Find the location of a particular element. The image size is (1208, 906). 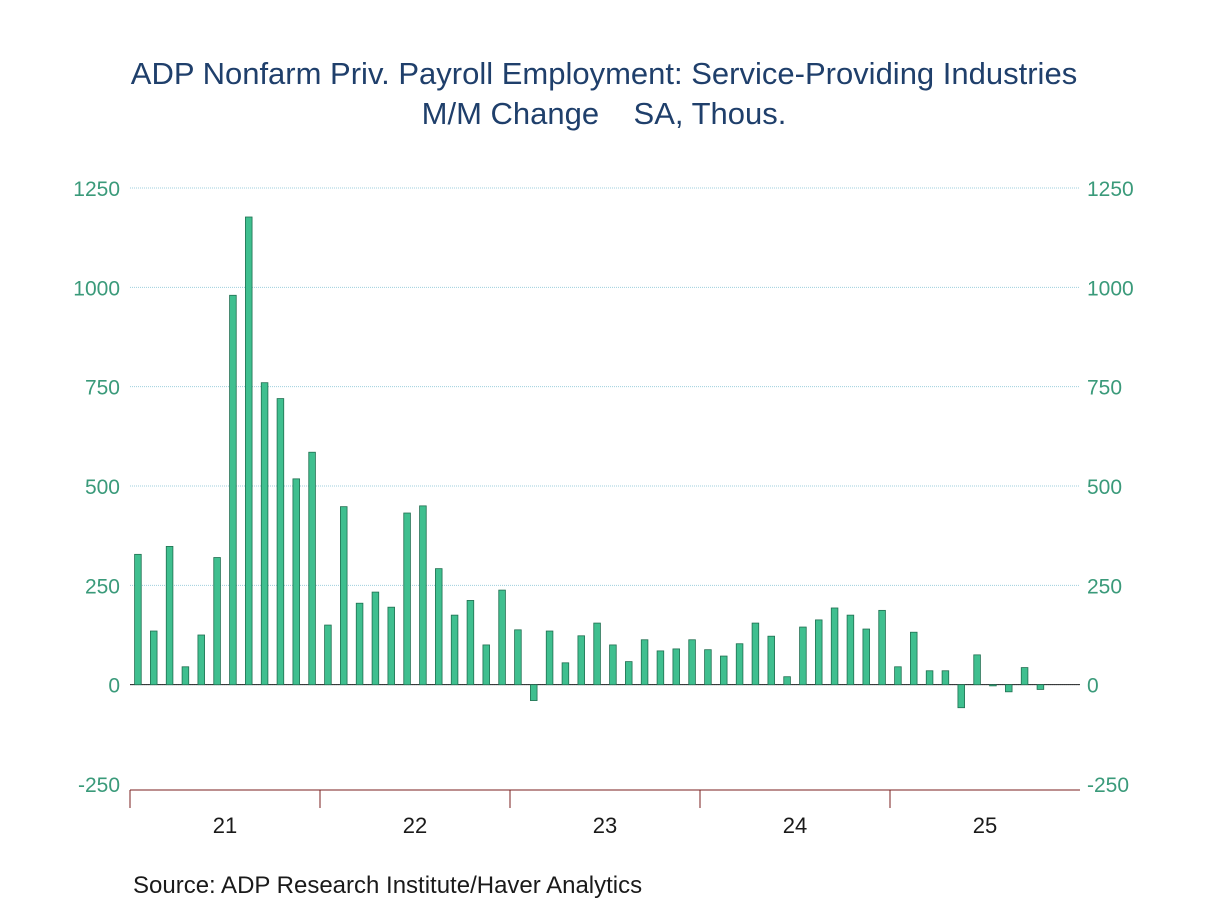

chart-subtitle: M/M Change SA, Thous. is located at coordinates (604, 113).